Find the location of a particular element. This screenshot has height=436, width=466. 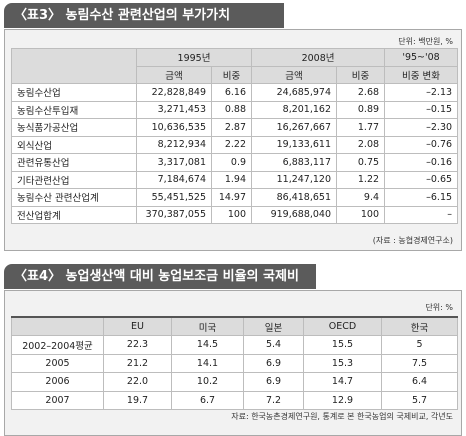

cell: 8,212,934 is located at coordinates (174, 144).